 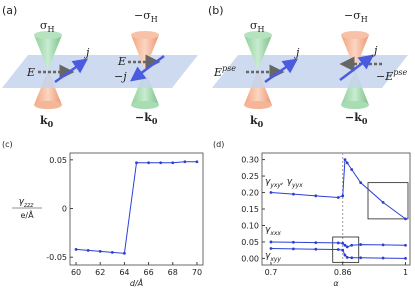 What do you see at coordinates (100, 272) in the screenshot?
I see `x-tick-label: 62` at bounding box center [100, 272].